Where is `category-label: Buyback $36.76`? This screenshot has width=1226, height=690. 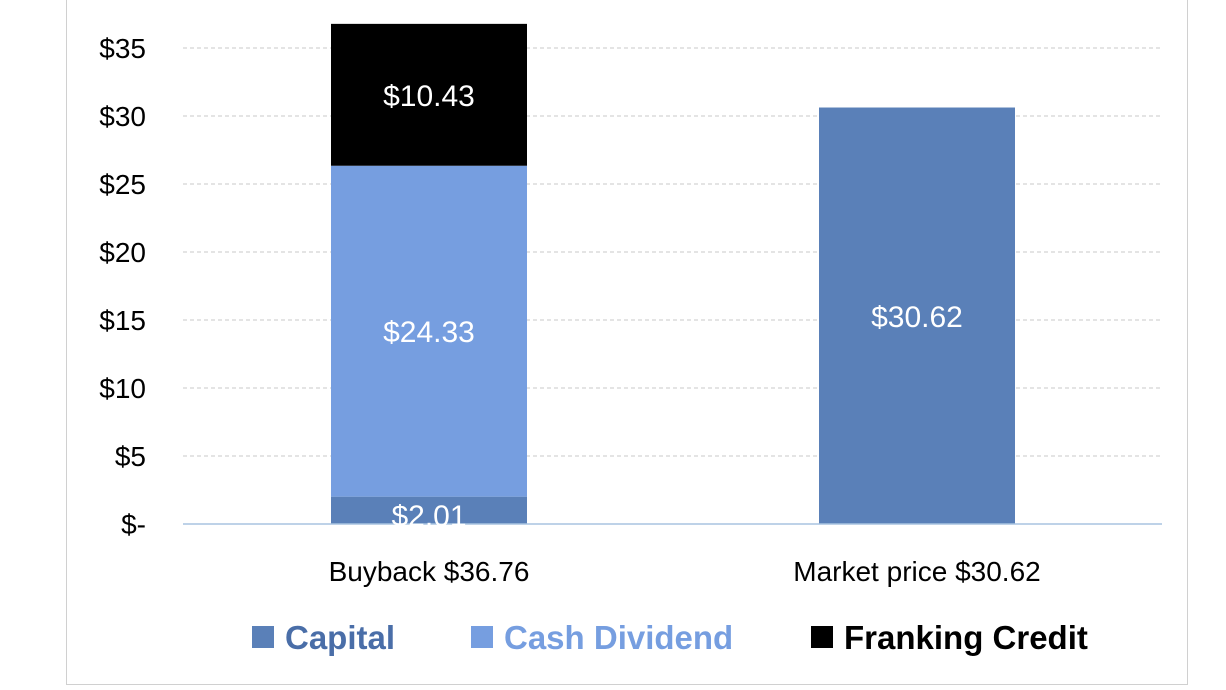 category-label: Buyback $36.76 is located at coordinates (429, 571).